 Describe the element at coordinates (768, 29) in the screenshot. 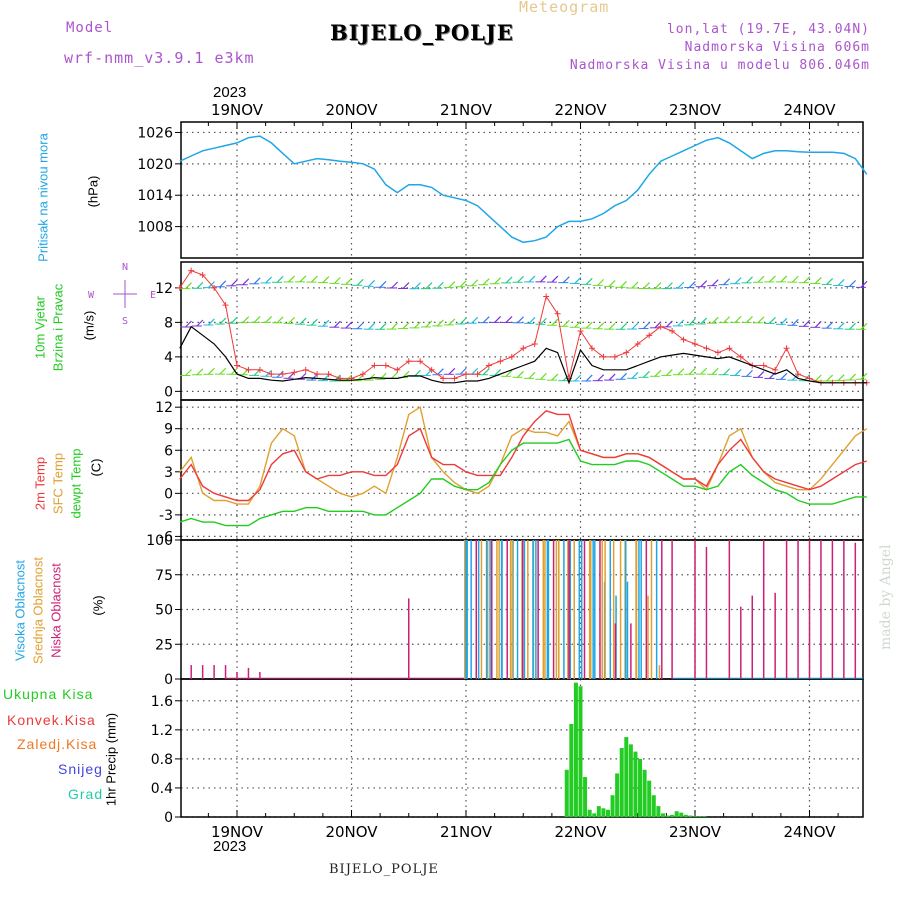

I see `lonlat-text: lon,lat (19.7E, 43.04N)` at that location.